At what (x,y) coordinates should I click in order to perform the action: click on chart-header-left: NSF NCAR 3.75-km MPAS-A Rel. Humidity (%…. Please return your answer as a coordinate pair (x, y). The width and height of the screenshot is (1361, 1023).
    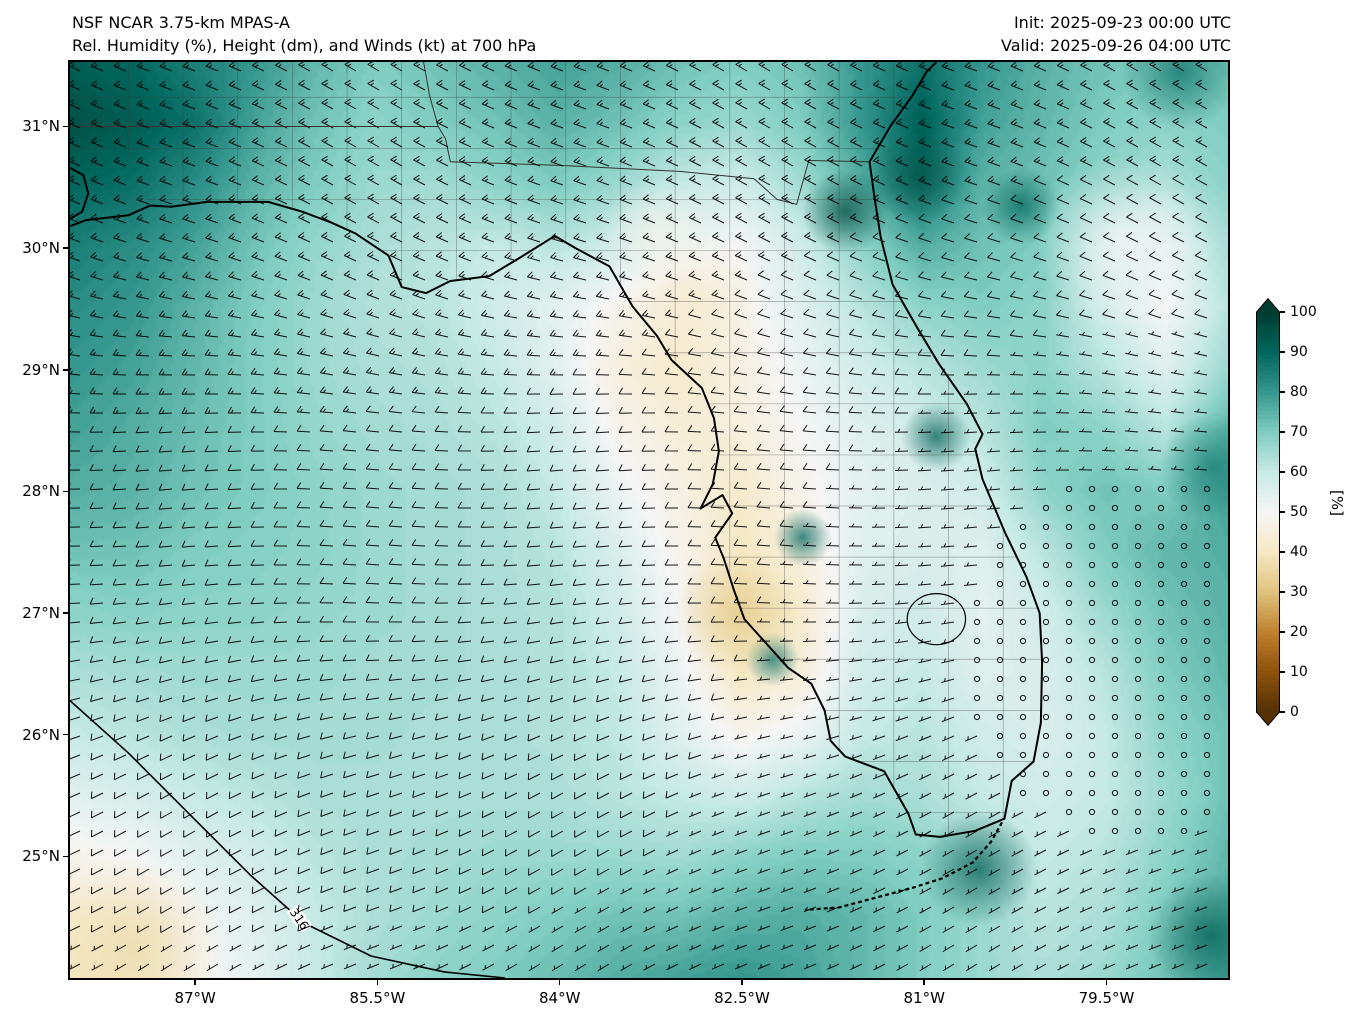
    Looking at the image, I should click on (304, 34).